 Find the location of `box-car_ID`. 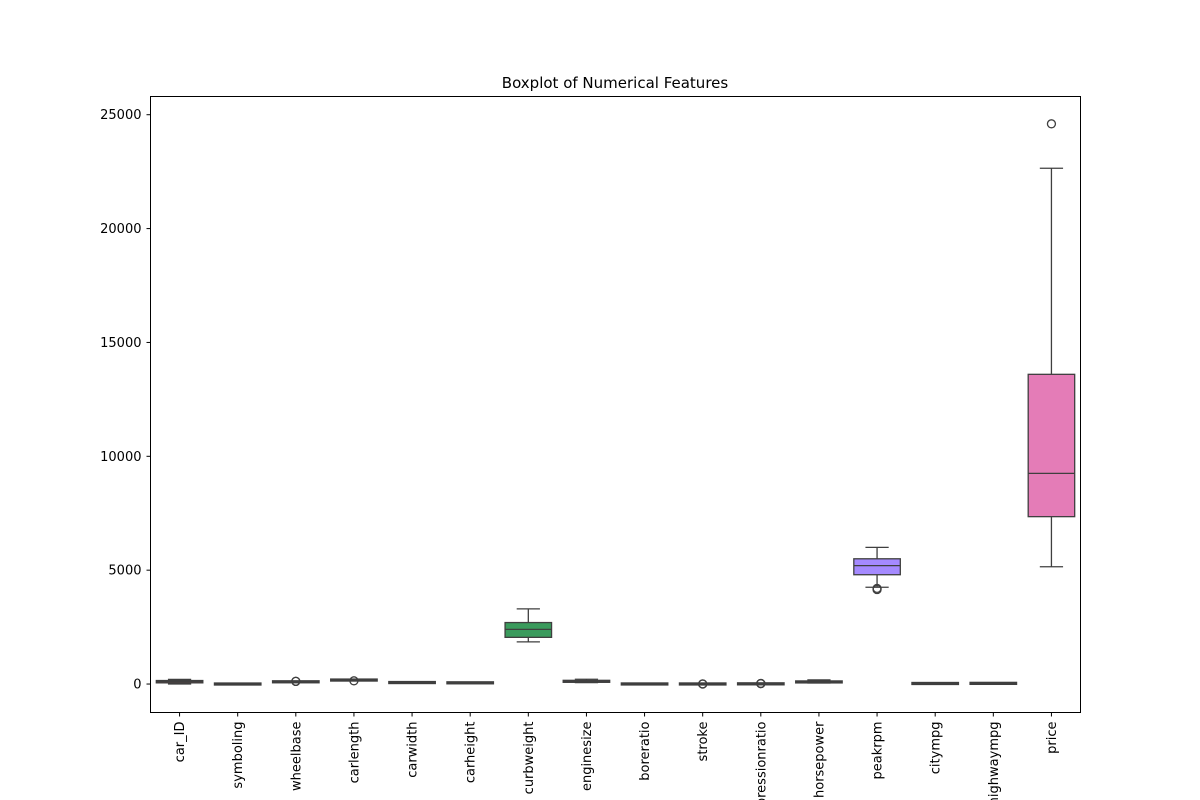

box-car_ID is located at coordinates (179, 681).